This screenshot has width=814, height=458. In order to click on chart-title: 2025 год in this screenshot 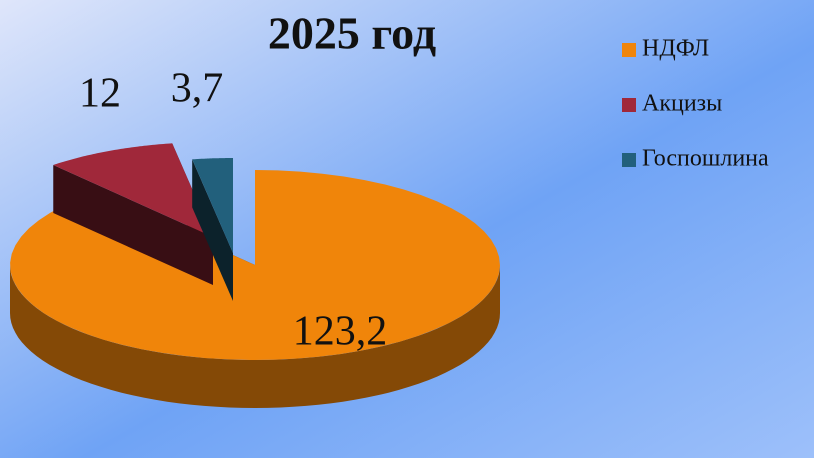, I will do `click(352, 33)`.